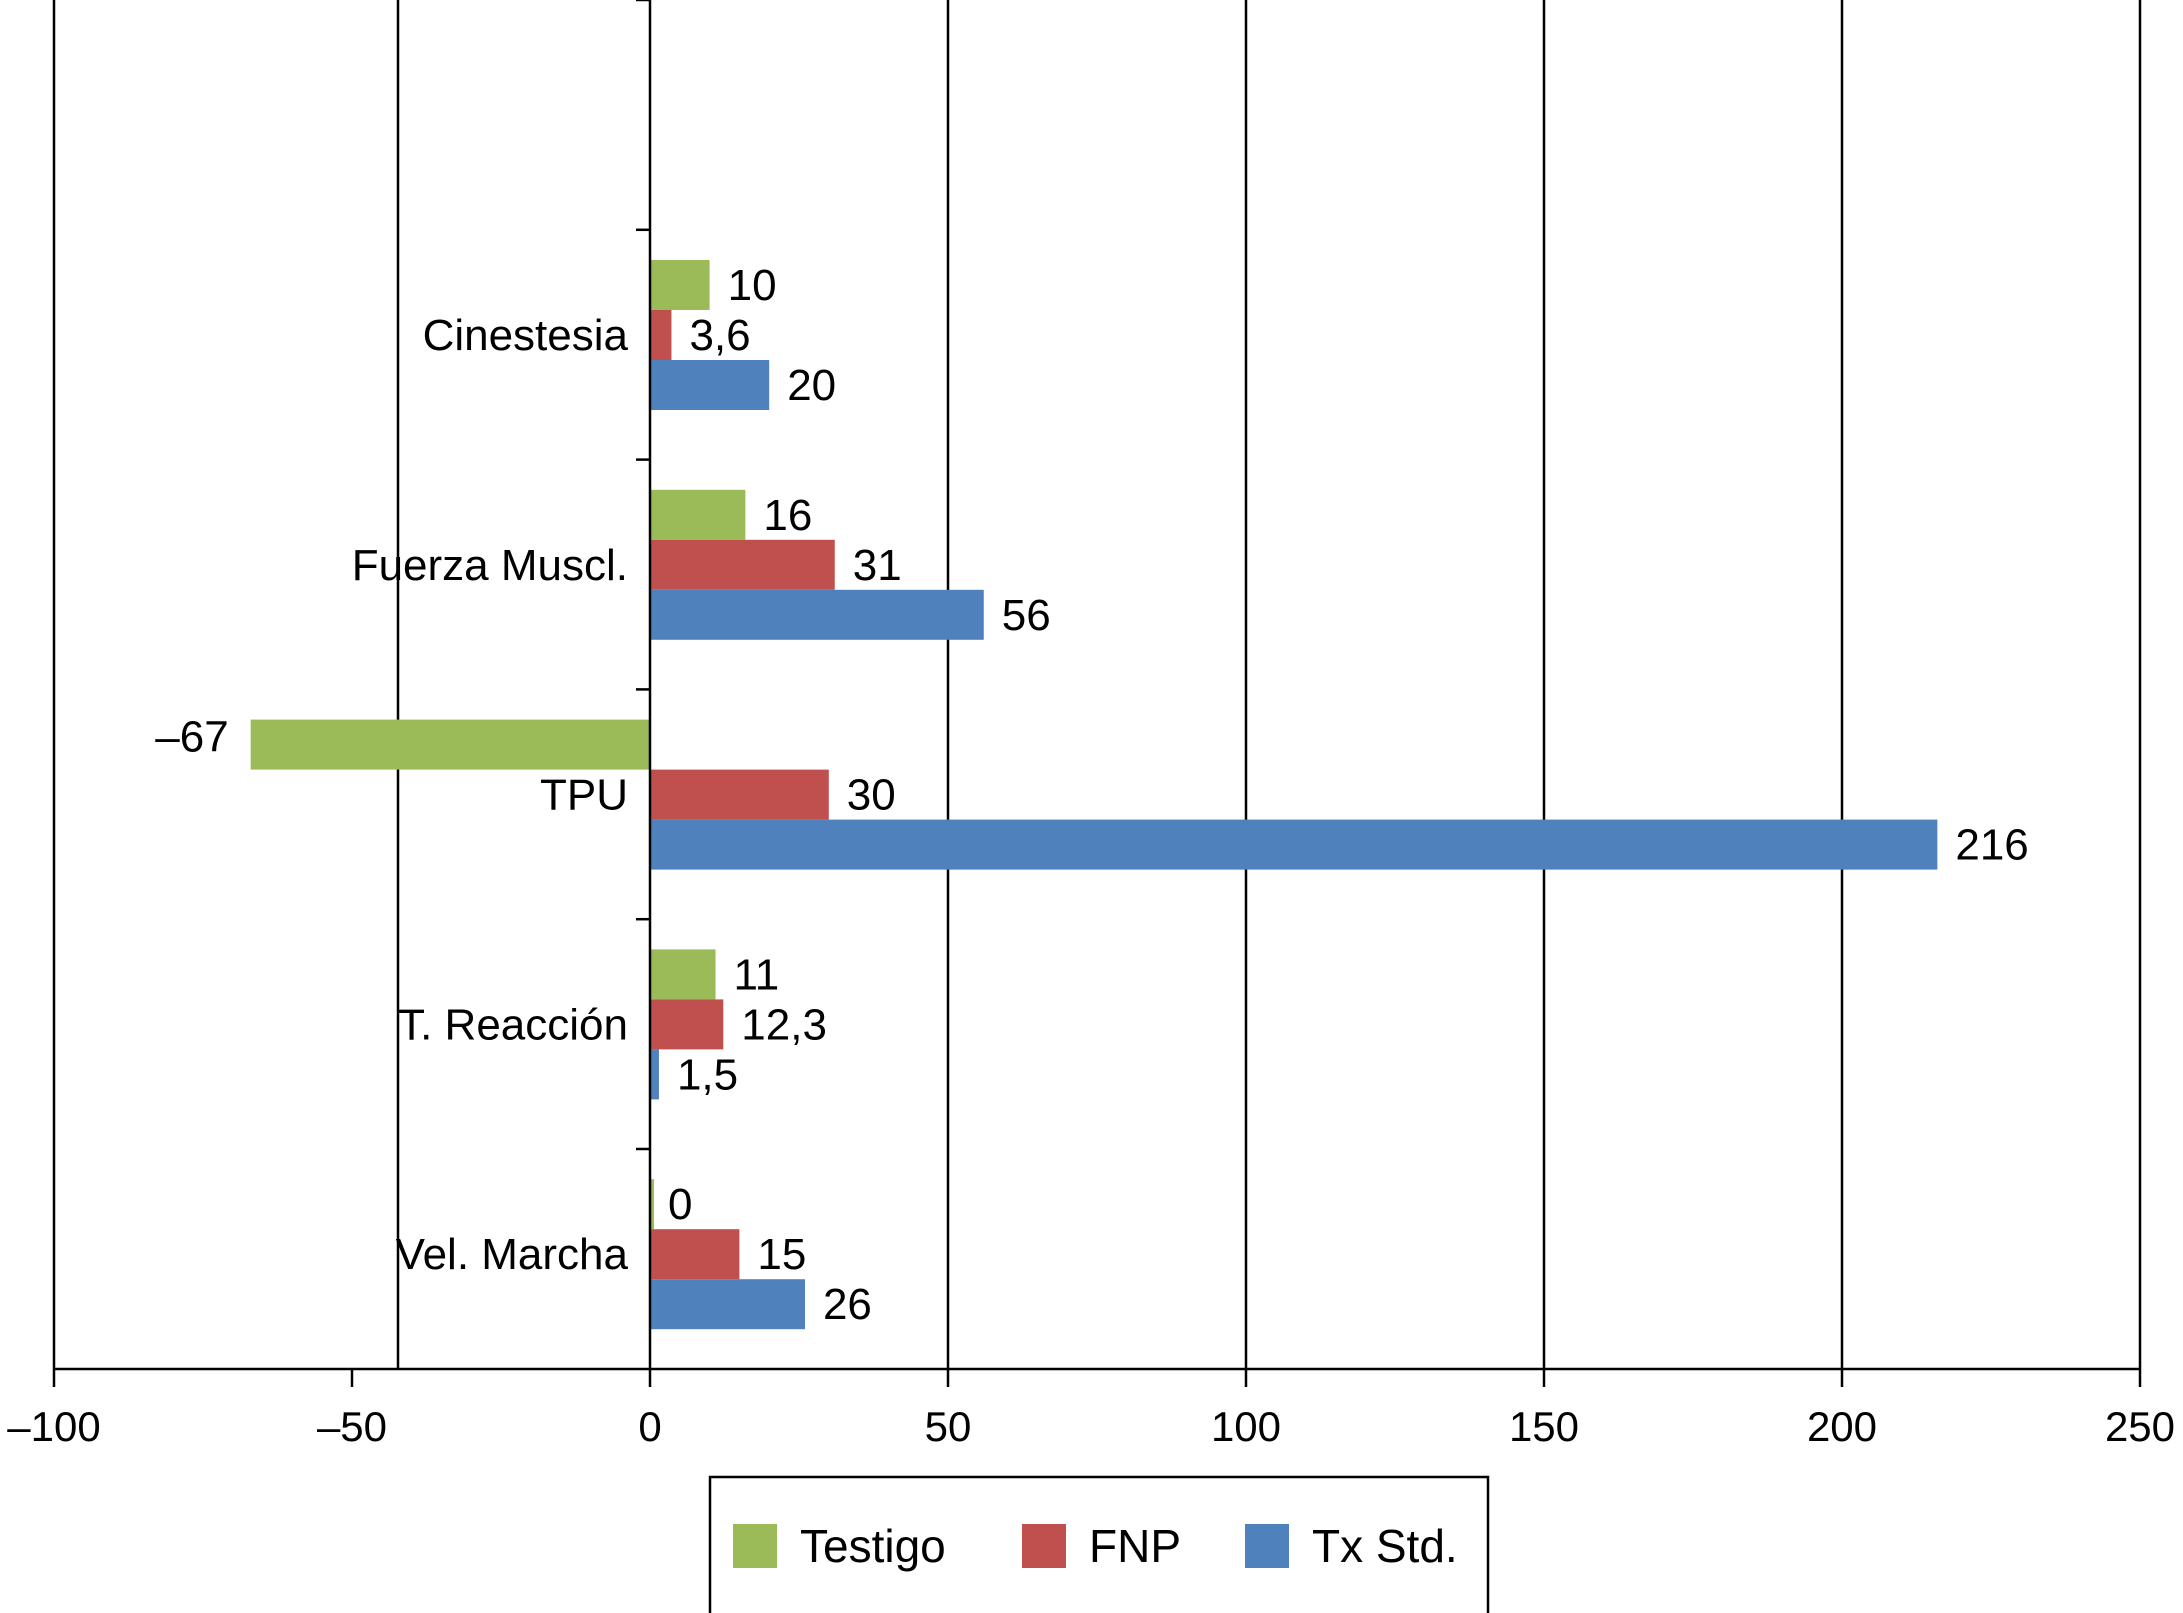  Describe the element at coordinates (352, 1426) in the screenshot. I see `x-tick-label: –50` at that location.